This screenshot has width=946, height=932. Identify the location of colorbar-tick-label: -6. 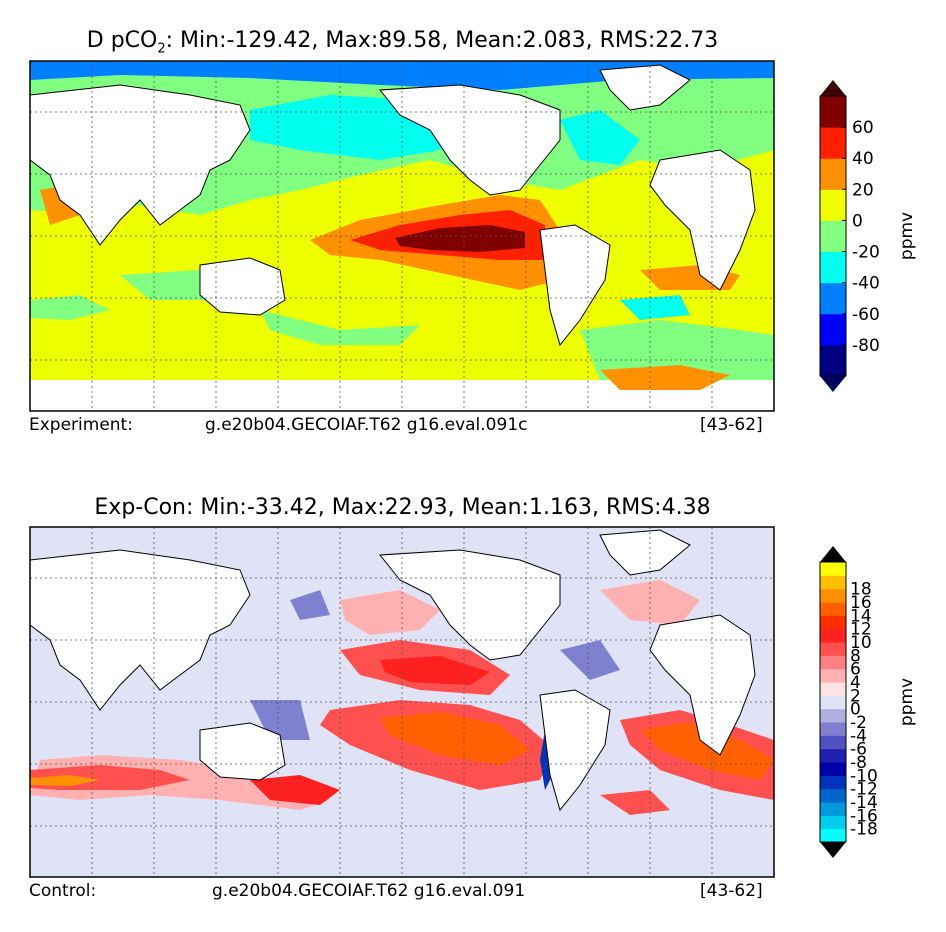
(858, 750).